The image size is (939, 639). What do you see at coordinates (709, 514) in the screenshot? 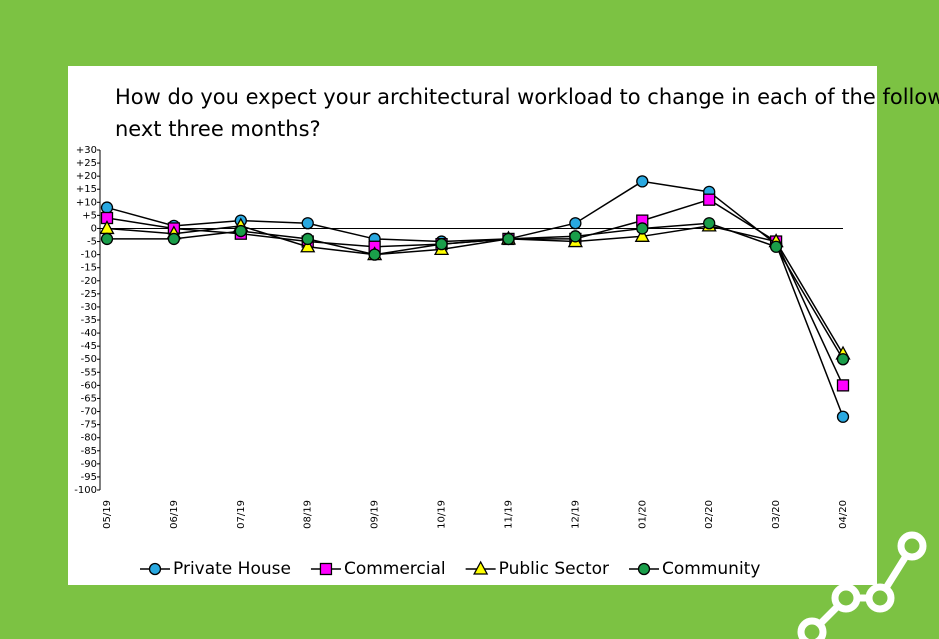
I see `x-tick-label: 02/20` at bounding box center [709, 514].